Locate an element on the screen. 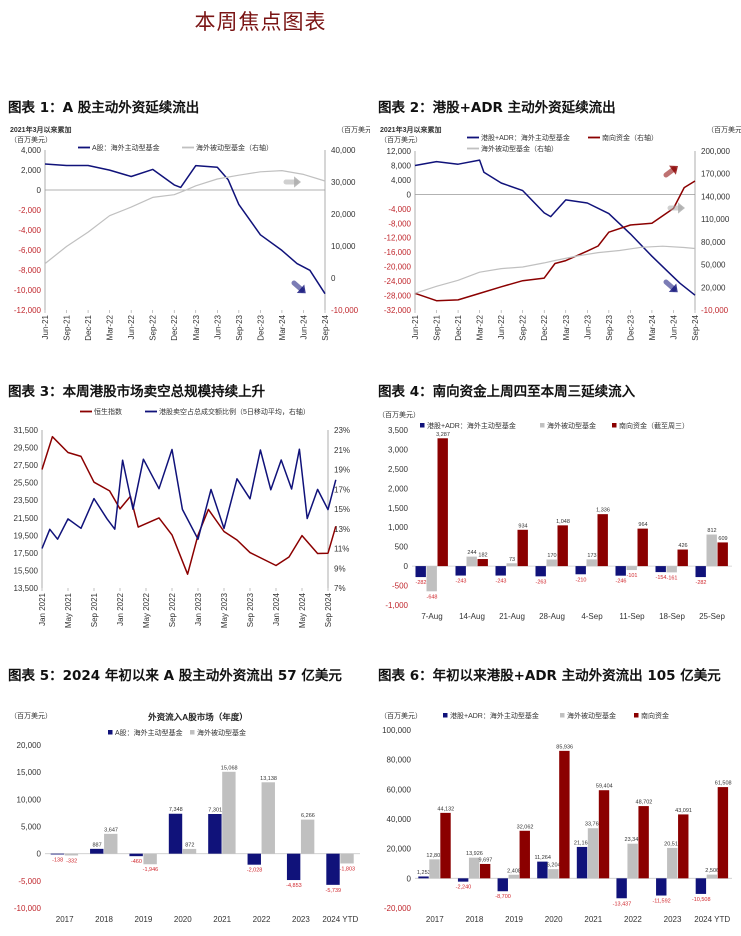 The image size is (741, 936). legend-swatch is located at coordinates (542, 425).